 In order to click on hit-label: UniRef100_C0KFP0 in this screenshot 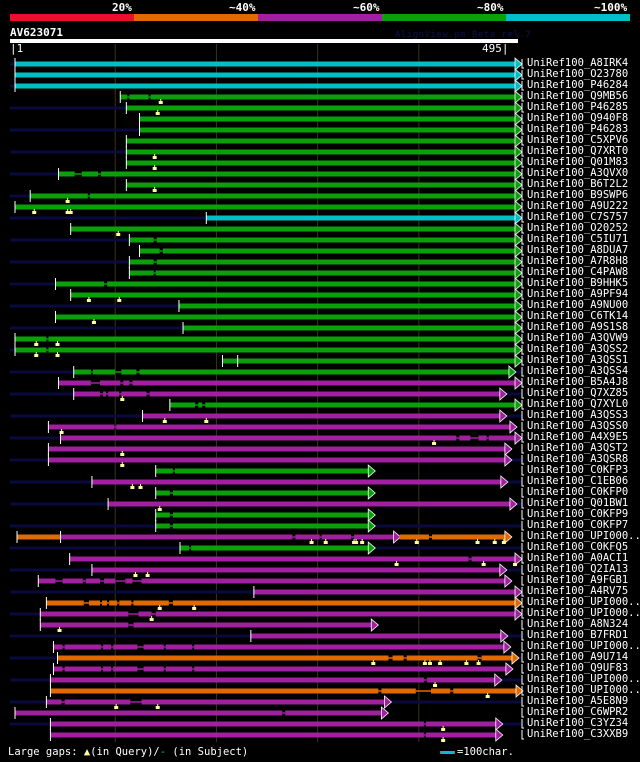, I will do `click(578, 492)`.